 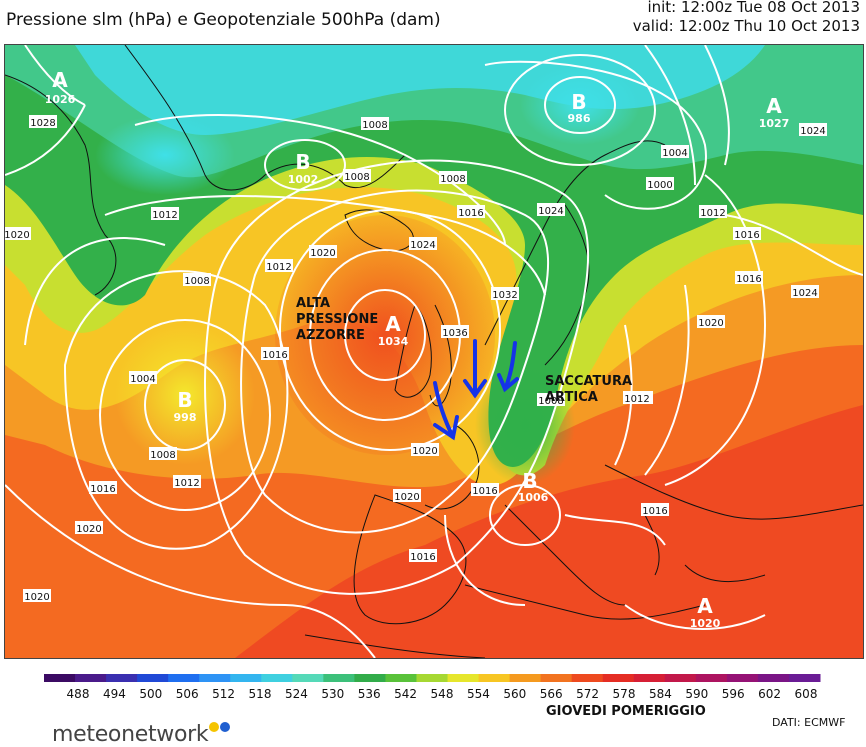 What do you see at coordinates (405, 694) in the screenshot?
I see `colorbar-tick-label: 542` at bounding box center [405, 694].